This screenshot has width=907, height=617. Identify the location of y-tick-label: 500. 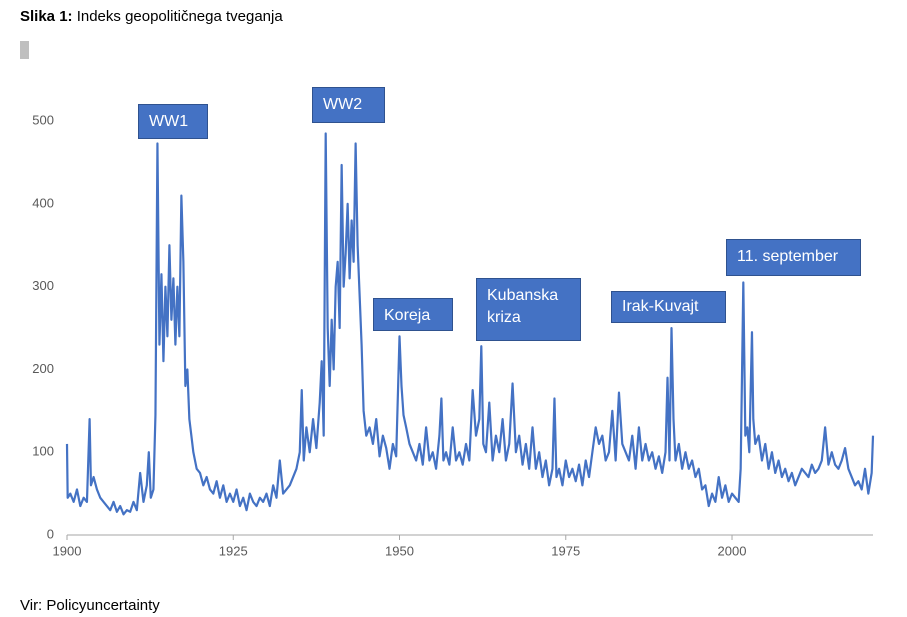
(43, 120).